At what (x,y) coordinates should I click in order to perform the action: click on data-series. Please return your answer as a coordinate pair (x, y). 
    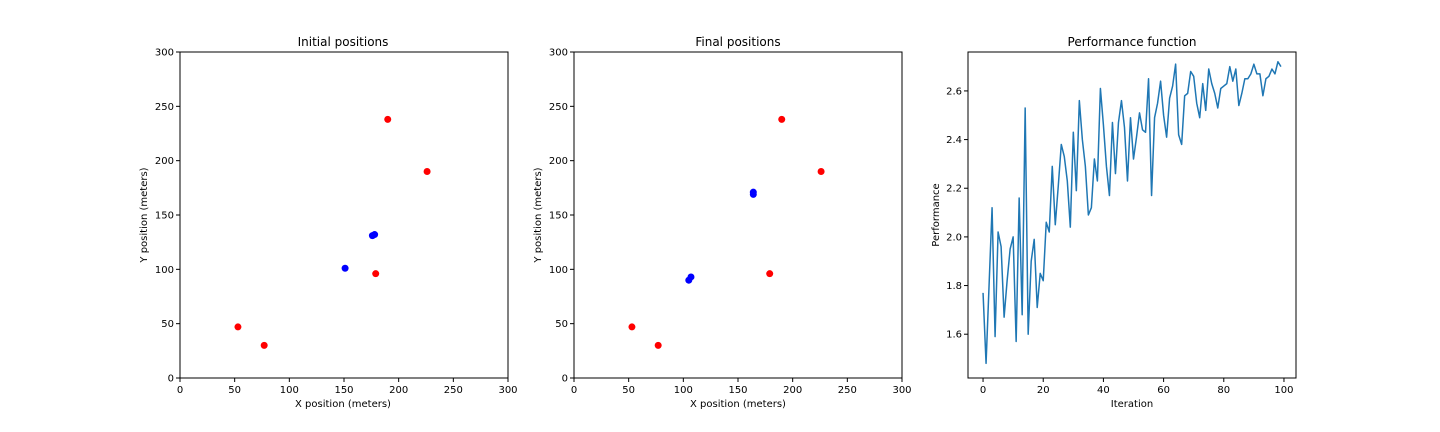
    Looking at the image, I should click on (1132, 212).